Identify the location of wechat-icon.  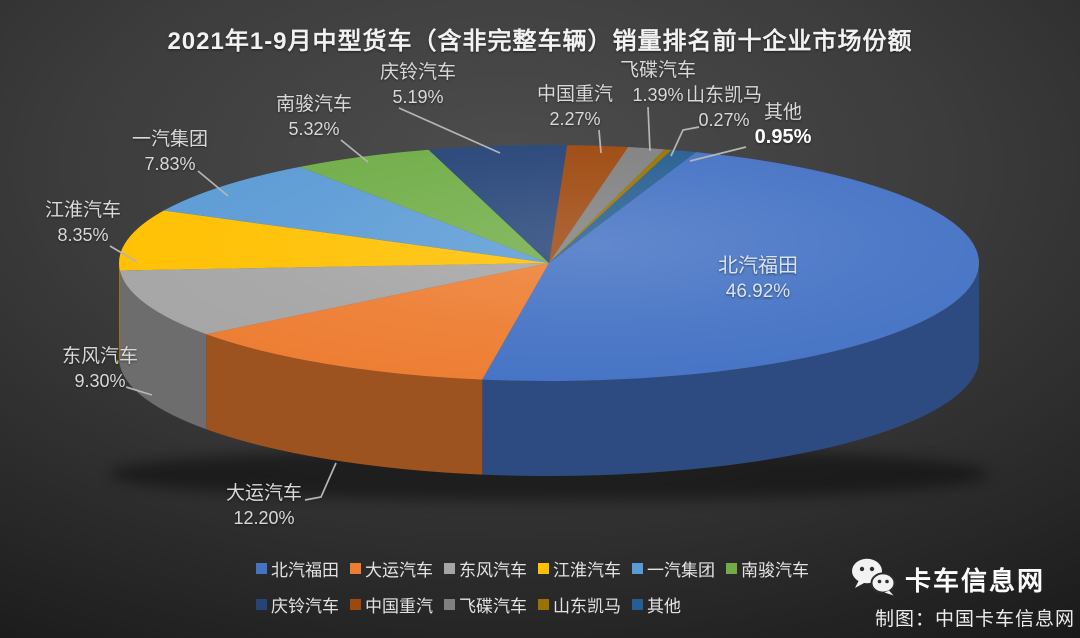
(873, 579).